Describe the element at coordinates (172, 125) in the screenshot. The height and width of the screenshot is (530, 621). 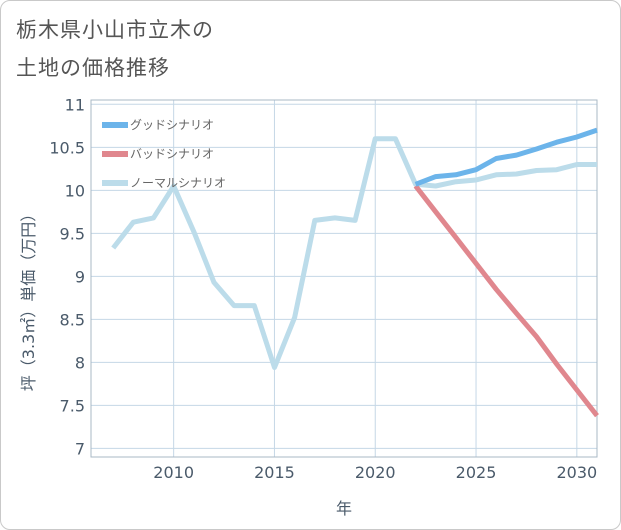
I see `legend-label-0: グッドシナリオ` at that location.